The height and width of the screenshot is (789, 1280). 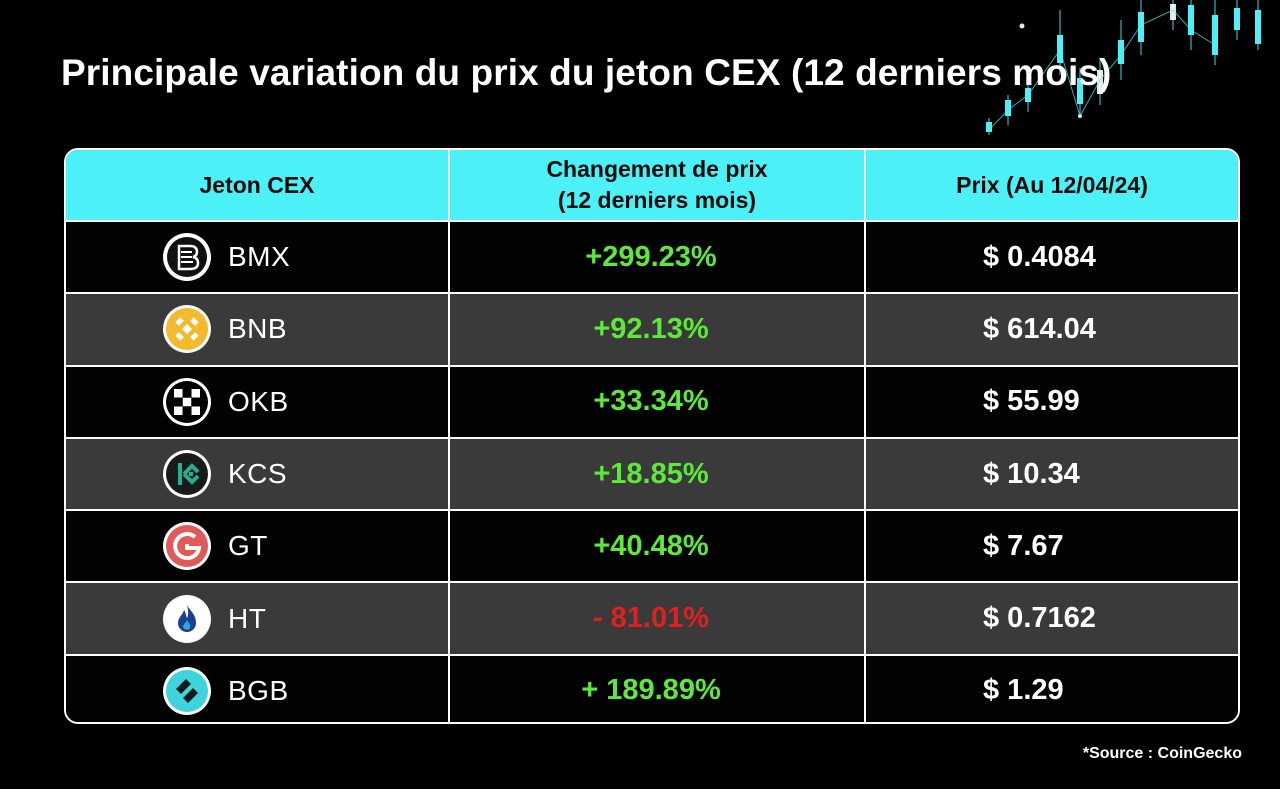 I want to click on ht-logo-icon, so click(x=187, y=619).